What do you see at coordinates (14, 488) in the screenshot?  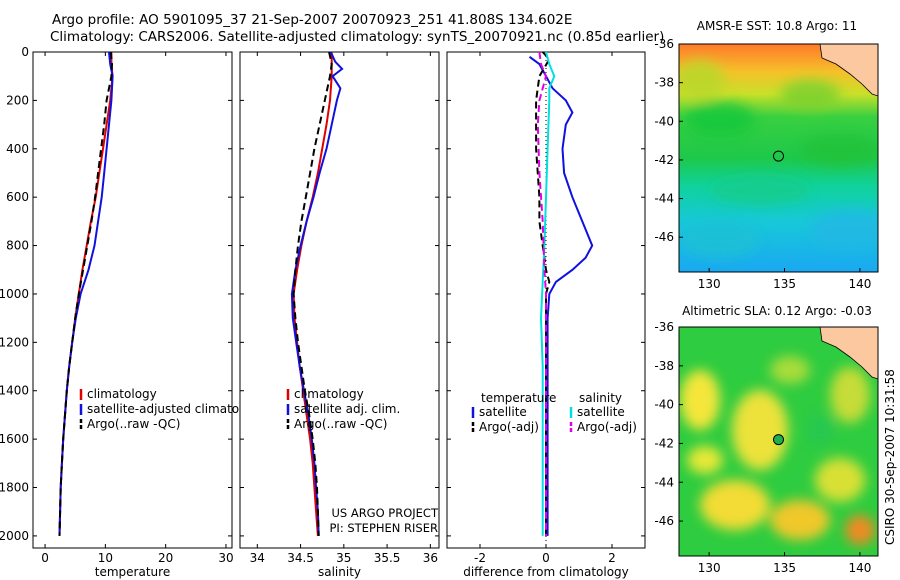 I see `y-tick-label: 1800` at bounding box center [14, 488].